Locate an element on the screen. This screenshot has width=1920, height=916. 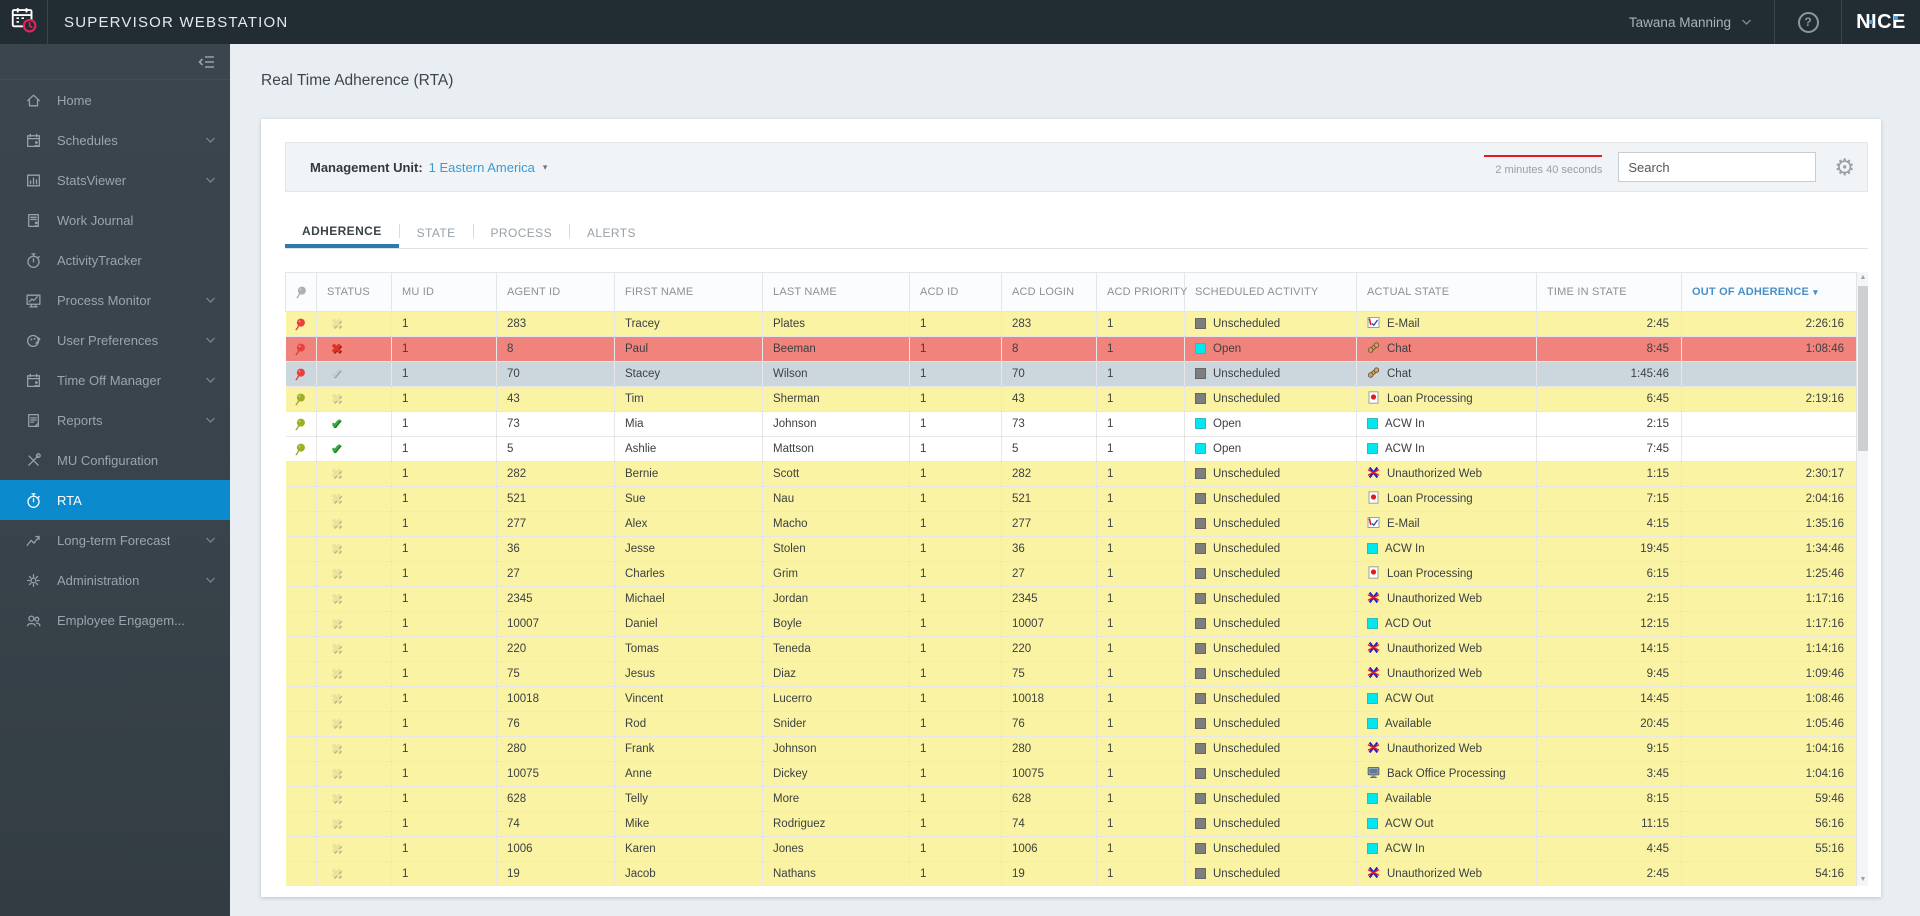
sidebar-item-rta: RTA is located at coordinates (115, 500).